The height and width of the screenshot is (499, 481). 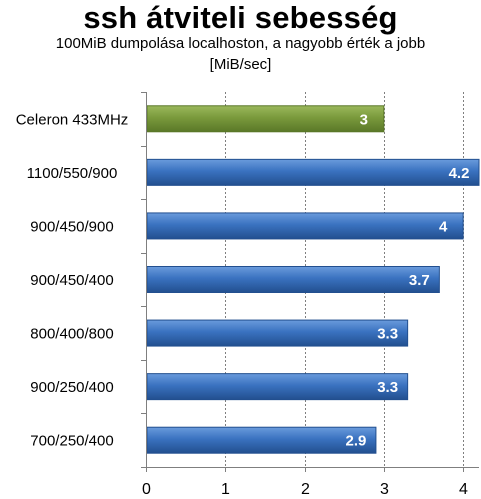 I want to click on category-label-3: 900/450/400, so click(x=71, y=280).